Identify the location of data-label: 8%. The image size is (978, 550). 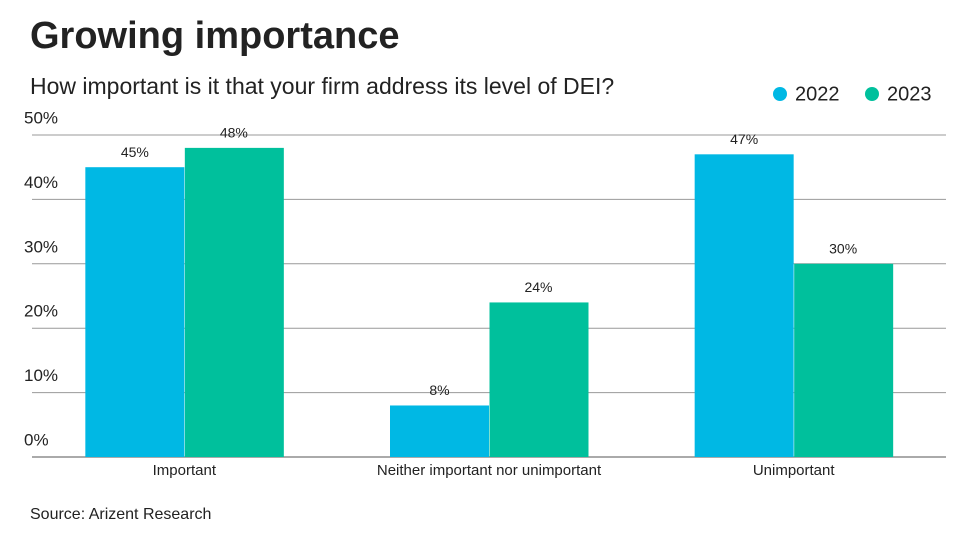
(439, 390).